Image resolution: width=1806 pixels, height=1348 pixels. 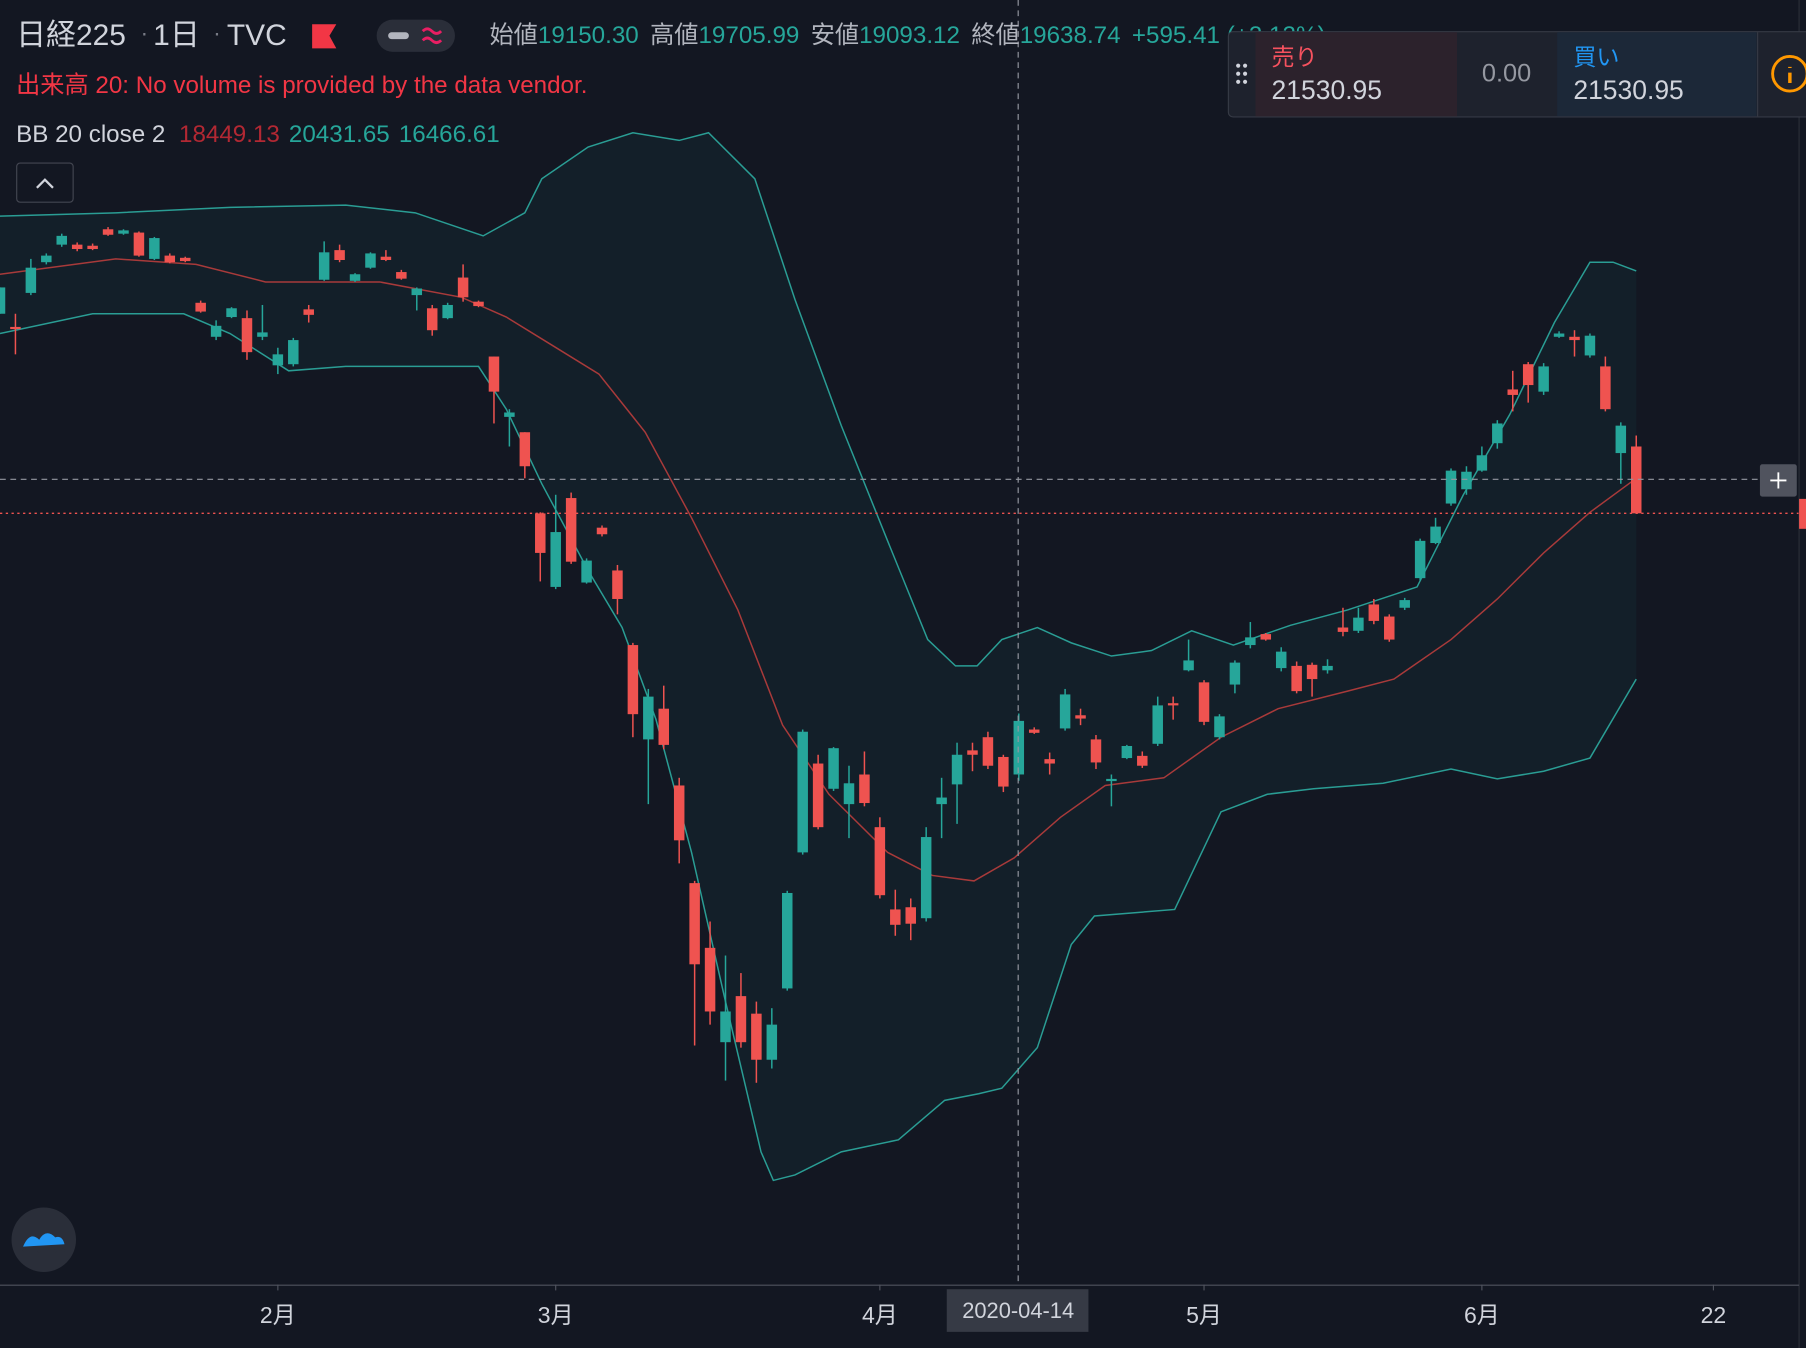 What do you see at coordinates (71, 35) in the screenshot?
I see `symbol: 日経225` at bounding box center [71, 35].